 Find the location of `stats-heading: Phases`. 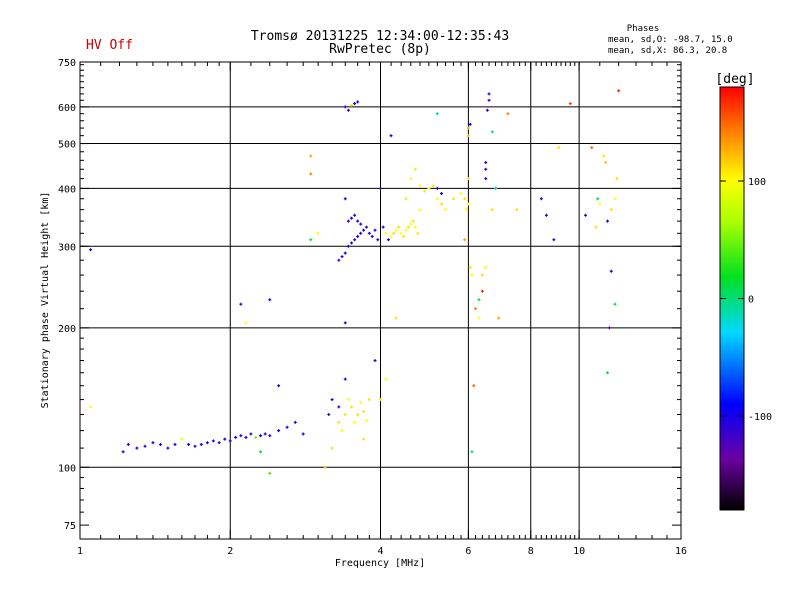

stats-heading: Phases is located at coordinates (643, 29).